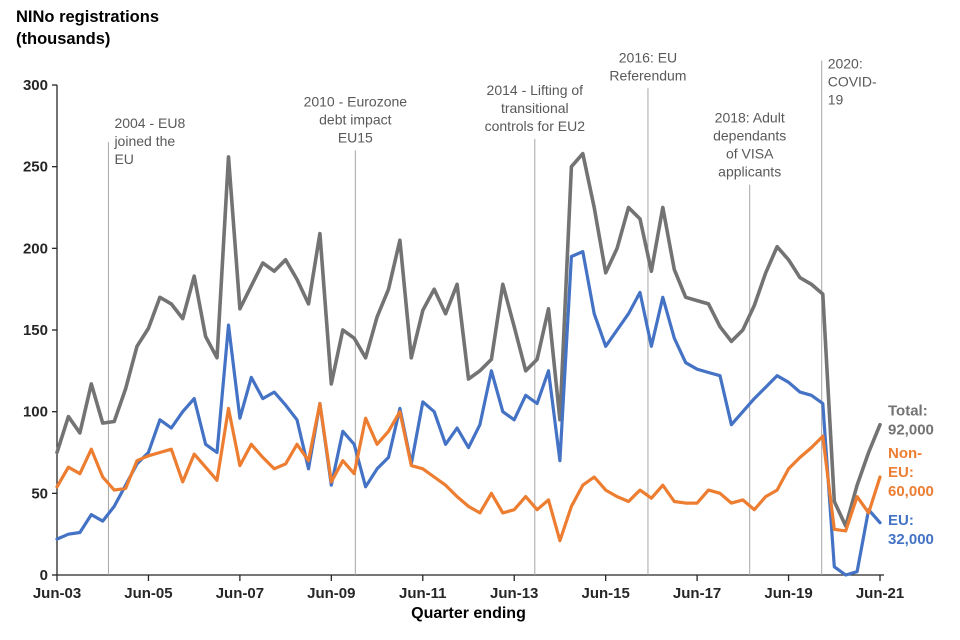 Image resolution: width=960 pixels, height=640 pixels. I want to click on chart-title: NINo registrations (thousands), so click(88, 28).